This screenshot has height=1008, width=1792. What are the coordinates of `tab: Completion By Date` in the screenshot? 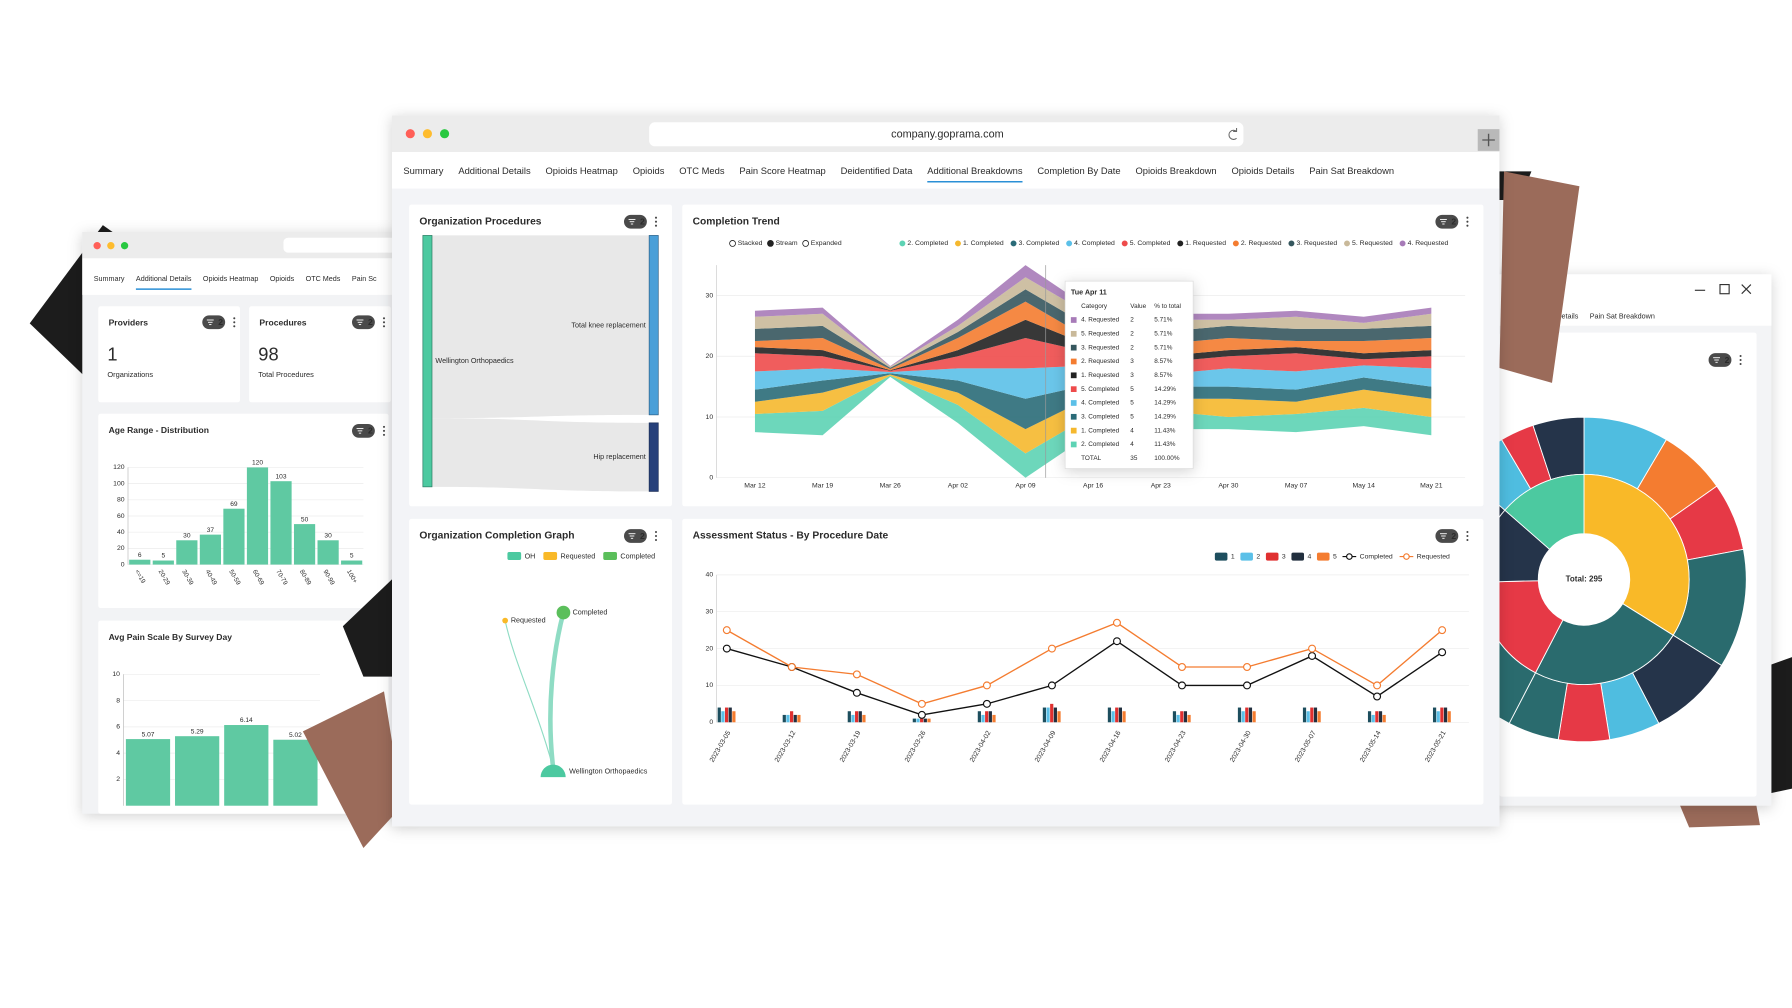 It's located at (1078, 171).